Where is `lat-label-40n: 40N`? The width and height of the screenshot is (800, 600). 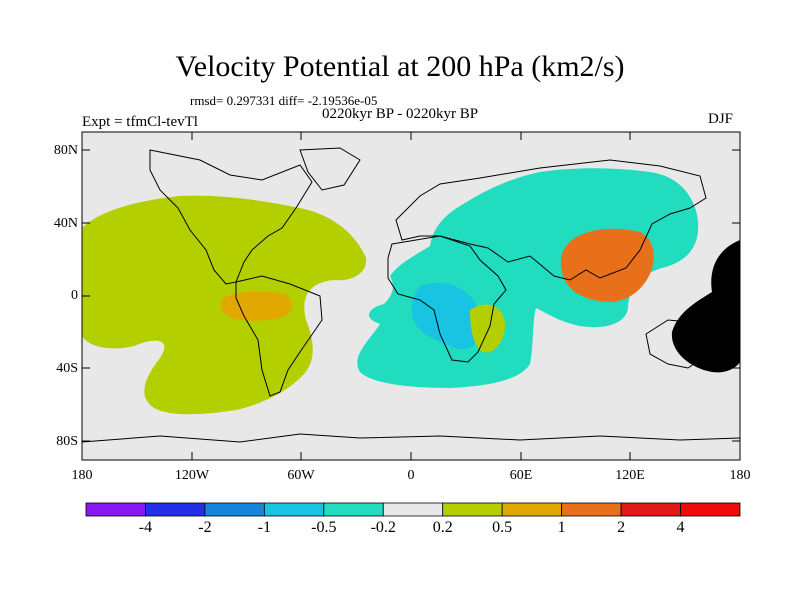
lat-label-40n: 40N is located at coordinates (65, 223).